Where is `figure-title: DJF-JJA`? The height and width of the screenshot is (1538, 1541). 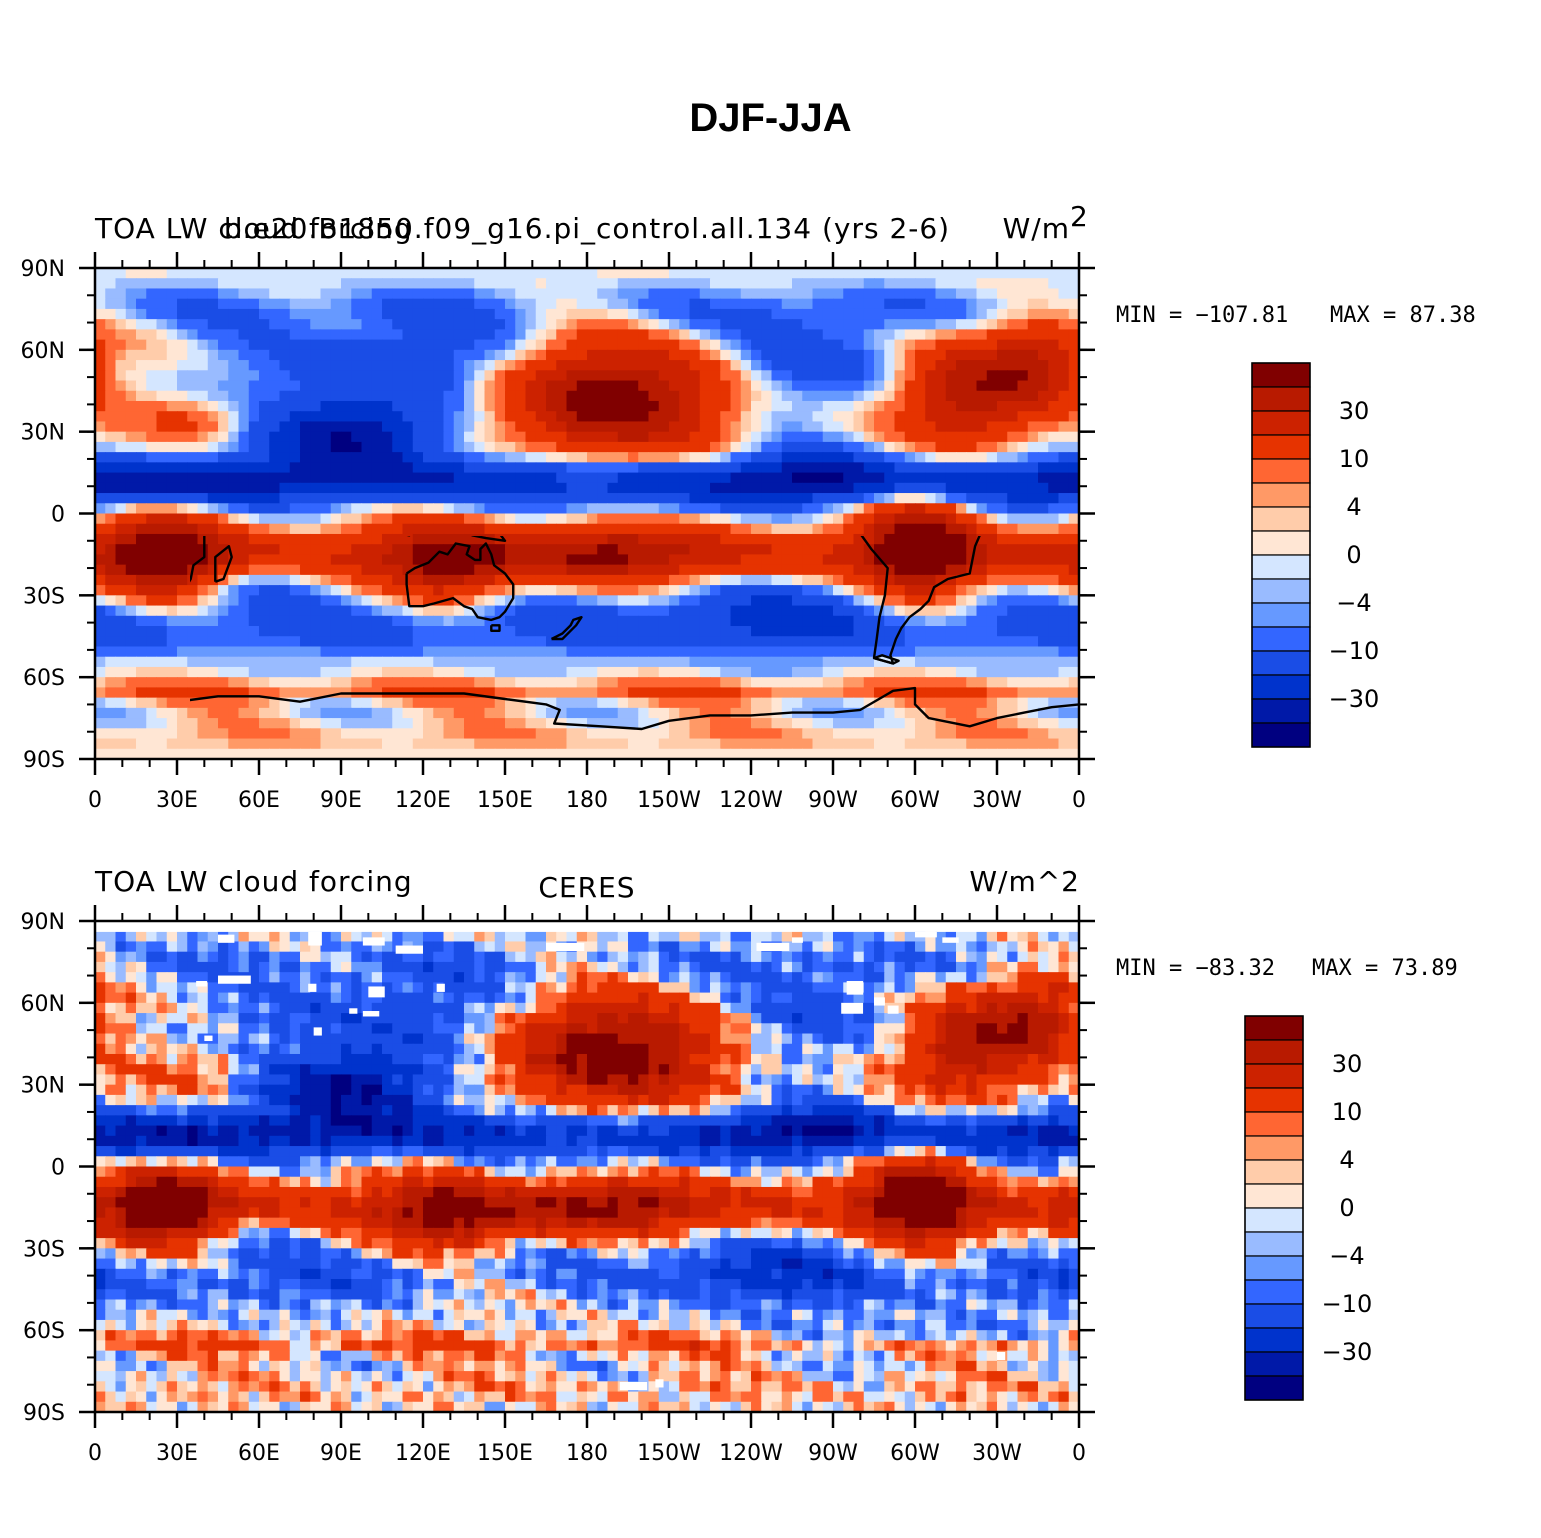
figure-title: DJF-JJA is located at coordinates (770, 118).